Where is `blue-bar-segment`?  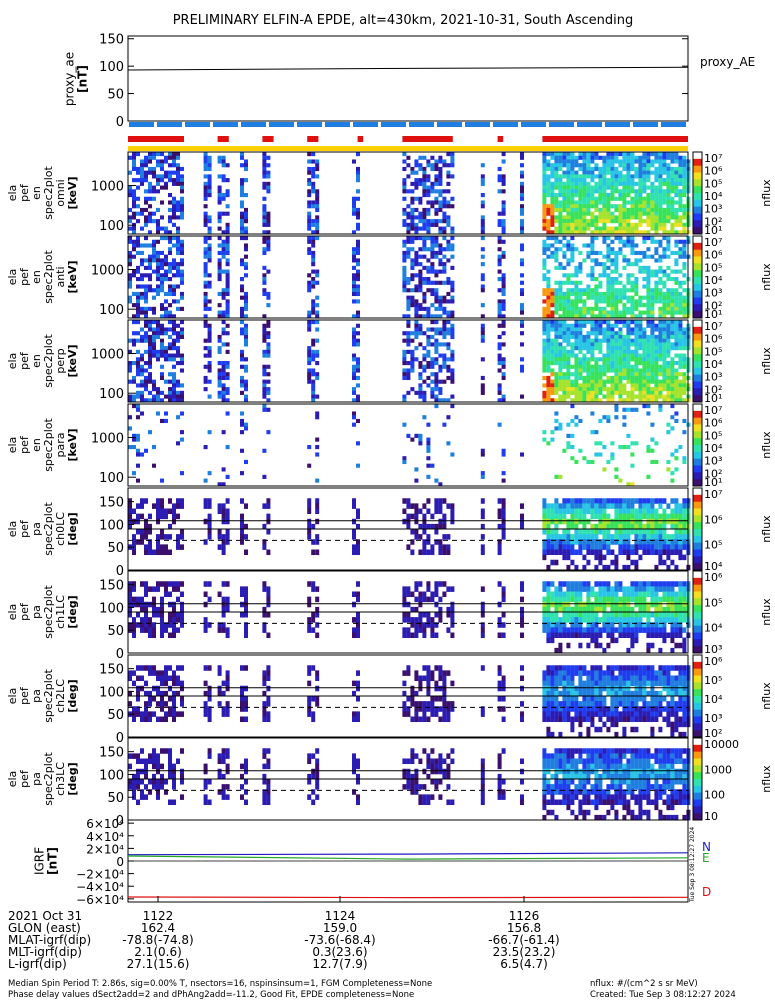
blue-bar-segment is located at coordinates (421, 124).